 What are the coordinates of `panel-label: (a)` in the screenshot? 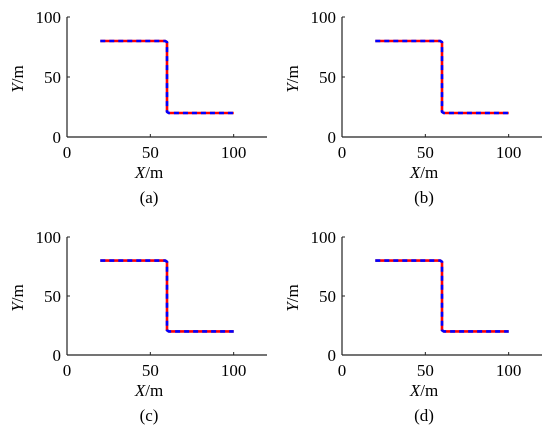 It's located at (149, 197).